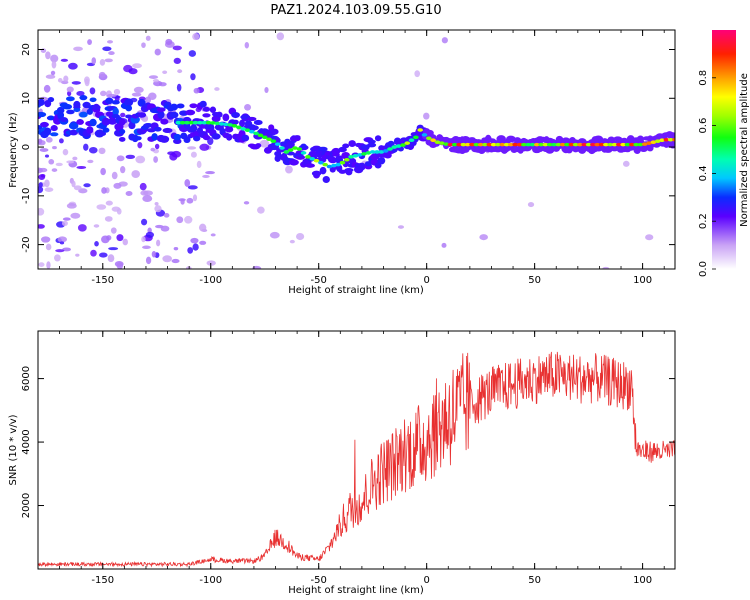 The width and height of the screenshot is (750, 600). What do you see at coordinates (26, 505) in the screenshot?
I see `y-tick-label: 2000` at bounding box center [26, 505].